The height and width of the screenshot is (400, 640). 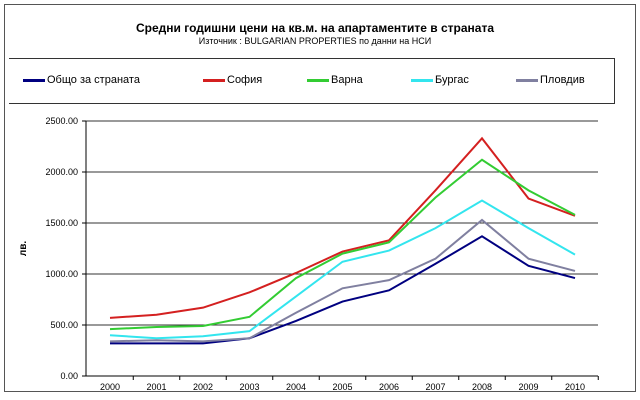 I want to click on x-tick-label: 2001, so click(x=156, y=387).